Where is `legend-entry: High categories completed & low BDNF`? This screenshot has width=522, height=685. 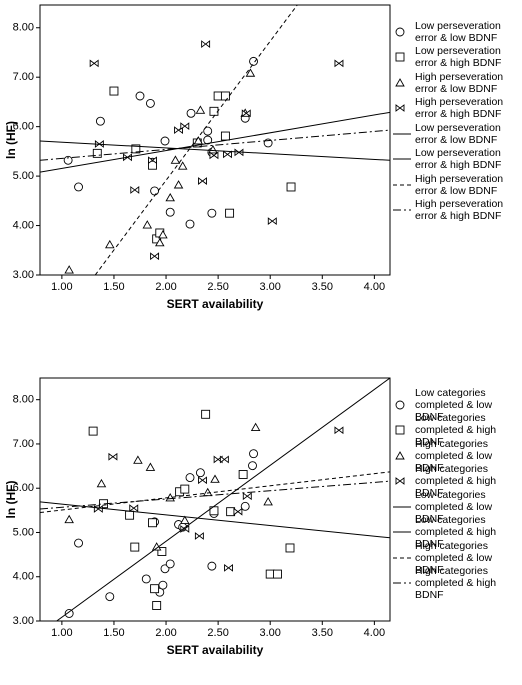 legend-entry: High categories completed & low BDNF is located at coordinates (457, 456).